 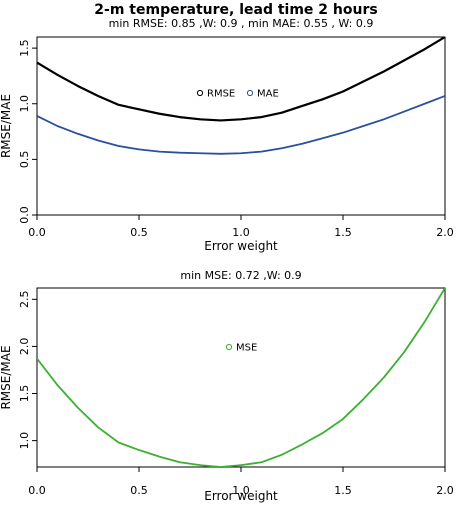 I want to click on legend-label-mse: MSE, so click(x=246, y=348).